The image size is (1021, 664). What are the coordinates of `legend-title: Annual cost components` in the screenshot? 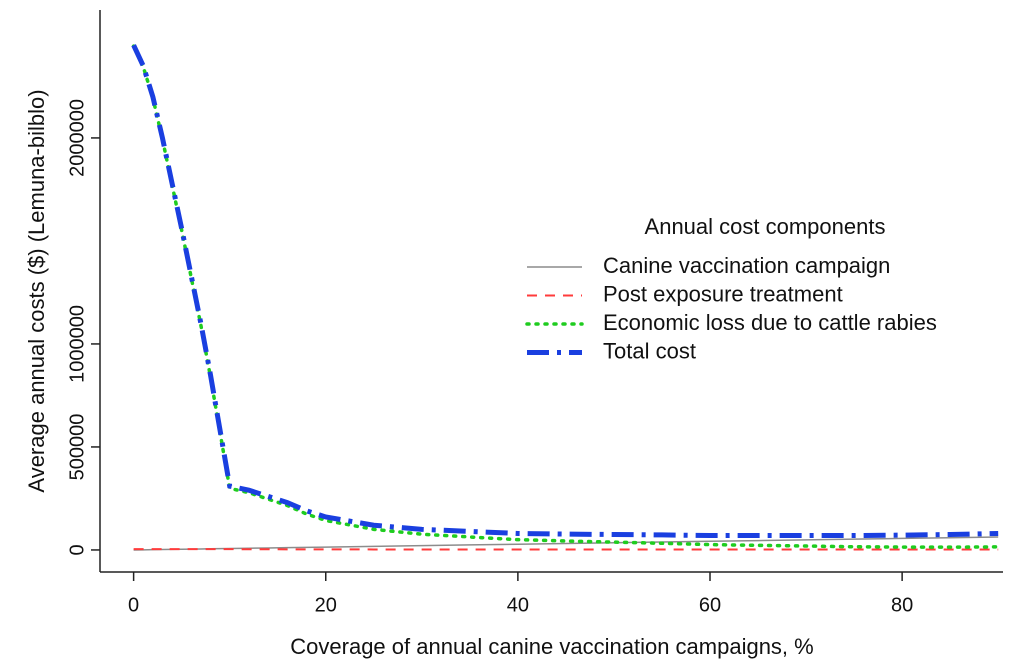 It's located at (765, 226).